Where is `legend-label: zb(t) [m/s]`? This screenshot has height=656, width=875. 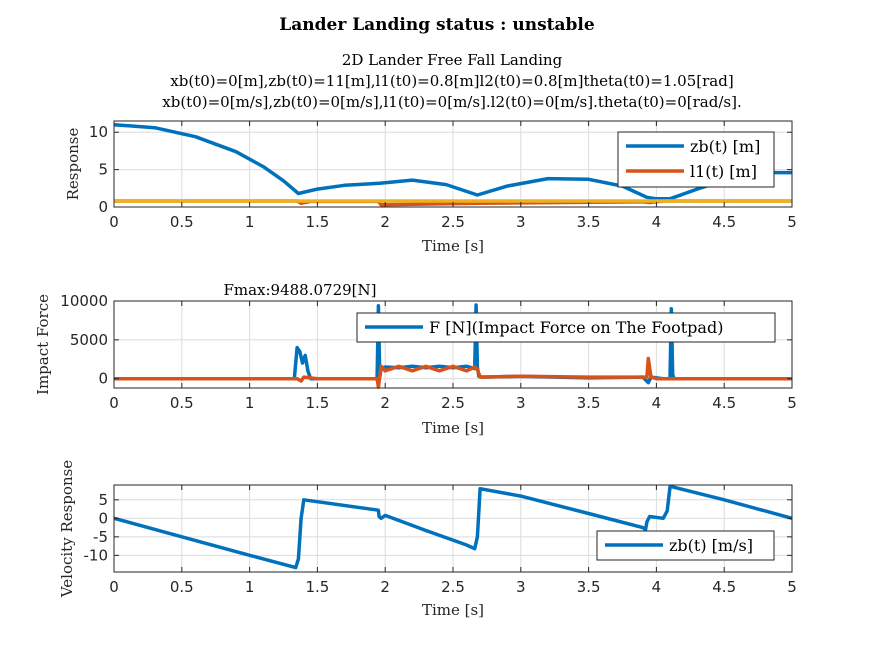 legend-label: zb(t) [m/s] is located at coordinates (711, 545).